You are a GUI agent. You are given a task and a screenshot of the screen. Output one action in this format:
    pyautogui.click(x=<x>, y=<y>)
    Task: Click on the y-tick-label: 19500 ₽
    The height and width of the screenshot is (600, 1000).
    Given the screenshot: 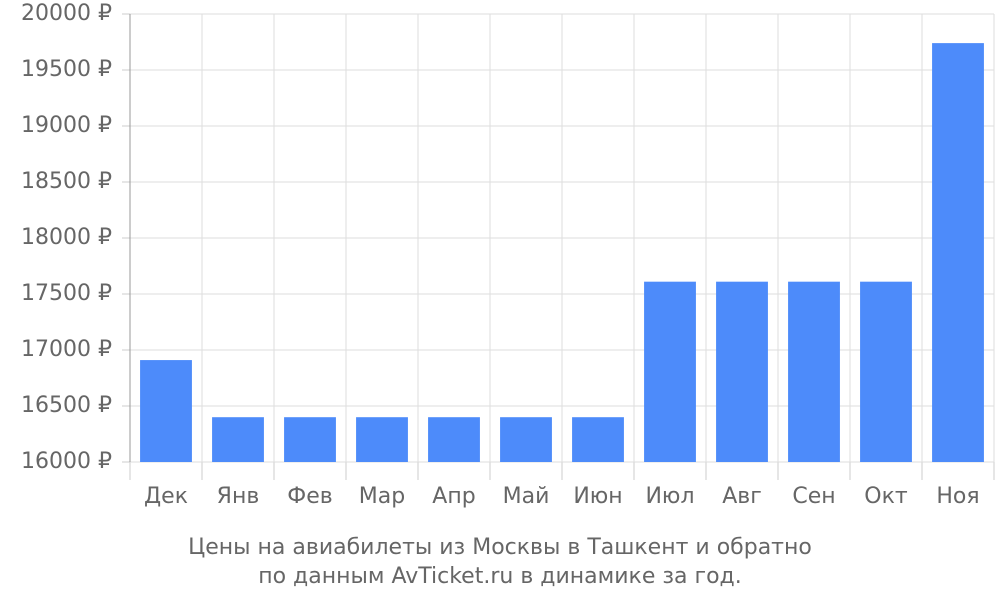 What is the action you would take?
    pyautogui.click(x=66, y=69)
    